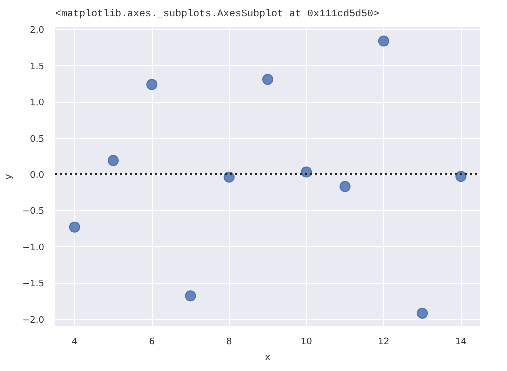 The height and width of the screenshot is (371, 507). What do you see at coordinates (218, 14) in the screenshot?
I see `text: <matplotlib.axes._subplots.AxesSubplot at 0x111cd5d50>` at bounding box center [218, 14].